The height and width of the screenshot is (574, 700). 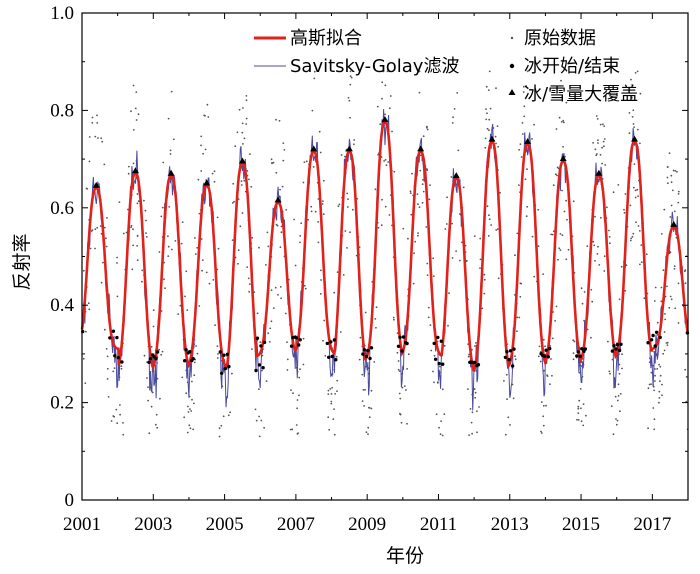 I want to click on legend-max-cover-label: 冰/雪量大覆盖, so click(x=581, y=94).